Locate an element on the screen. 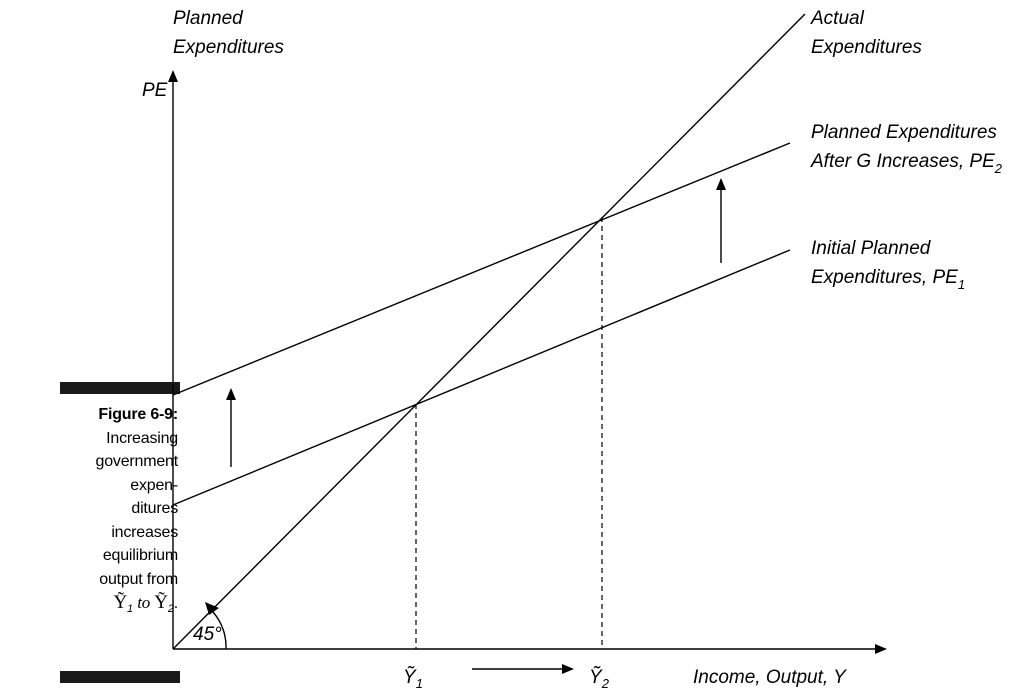 This screenshot has height=689, width=1029. caption-y1-symbol: Ỹ is located at coordinates (120, 602).